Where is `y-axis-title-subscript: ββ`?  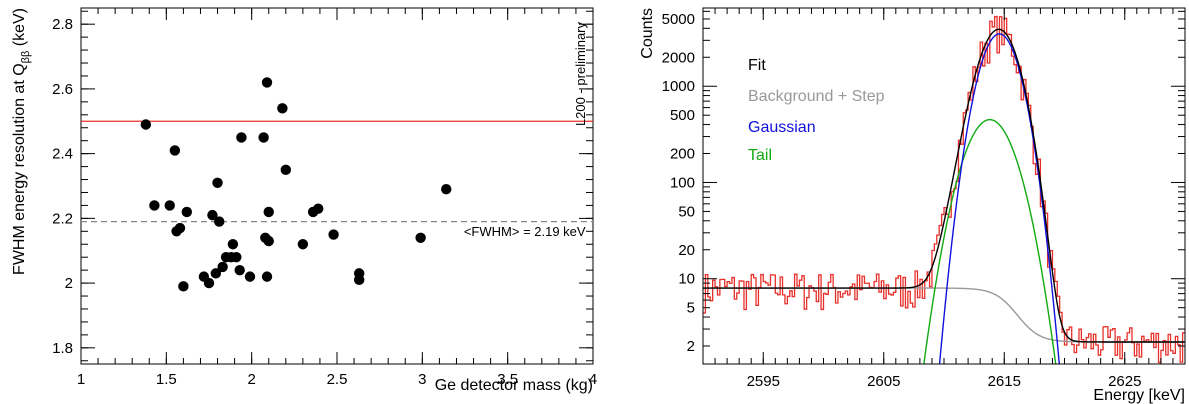
y-axis-title-subscript: ββ is located at coordinates (26, 57).